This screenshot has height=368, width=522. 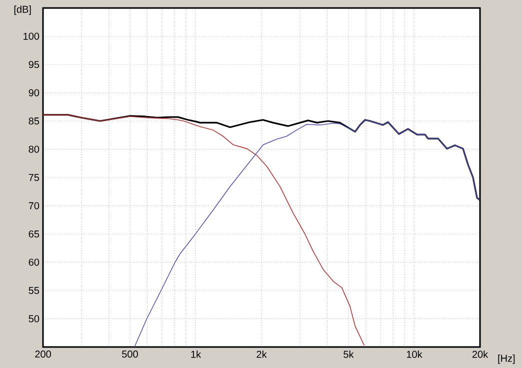 I want to click on y-tick-label: 85, so click(x=34, y=121).